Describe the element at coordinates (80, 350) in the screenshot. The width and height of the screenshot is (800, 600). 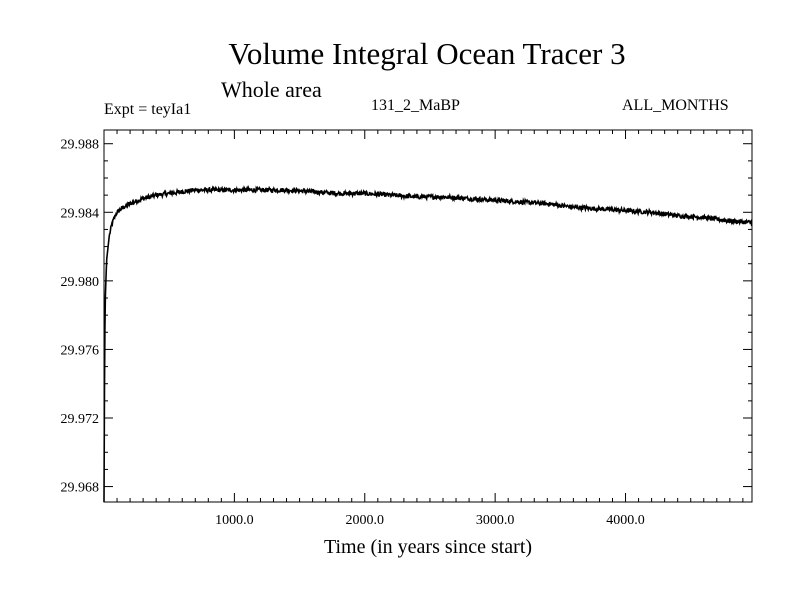
I see `y-tick-label: 29.976` at that location.